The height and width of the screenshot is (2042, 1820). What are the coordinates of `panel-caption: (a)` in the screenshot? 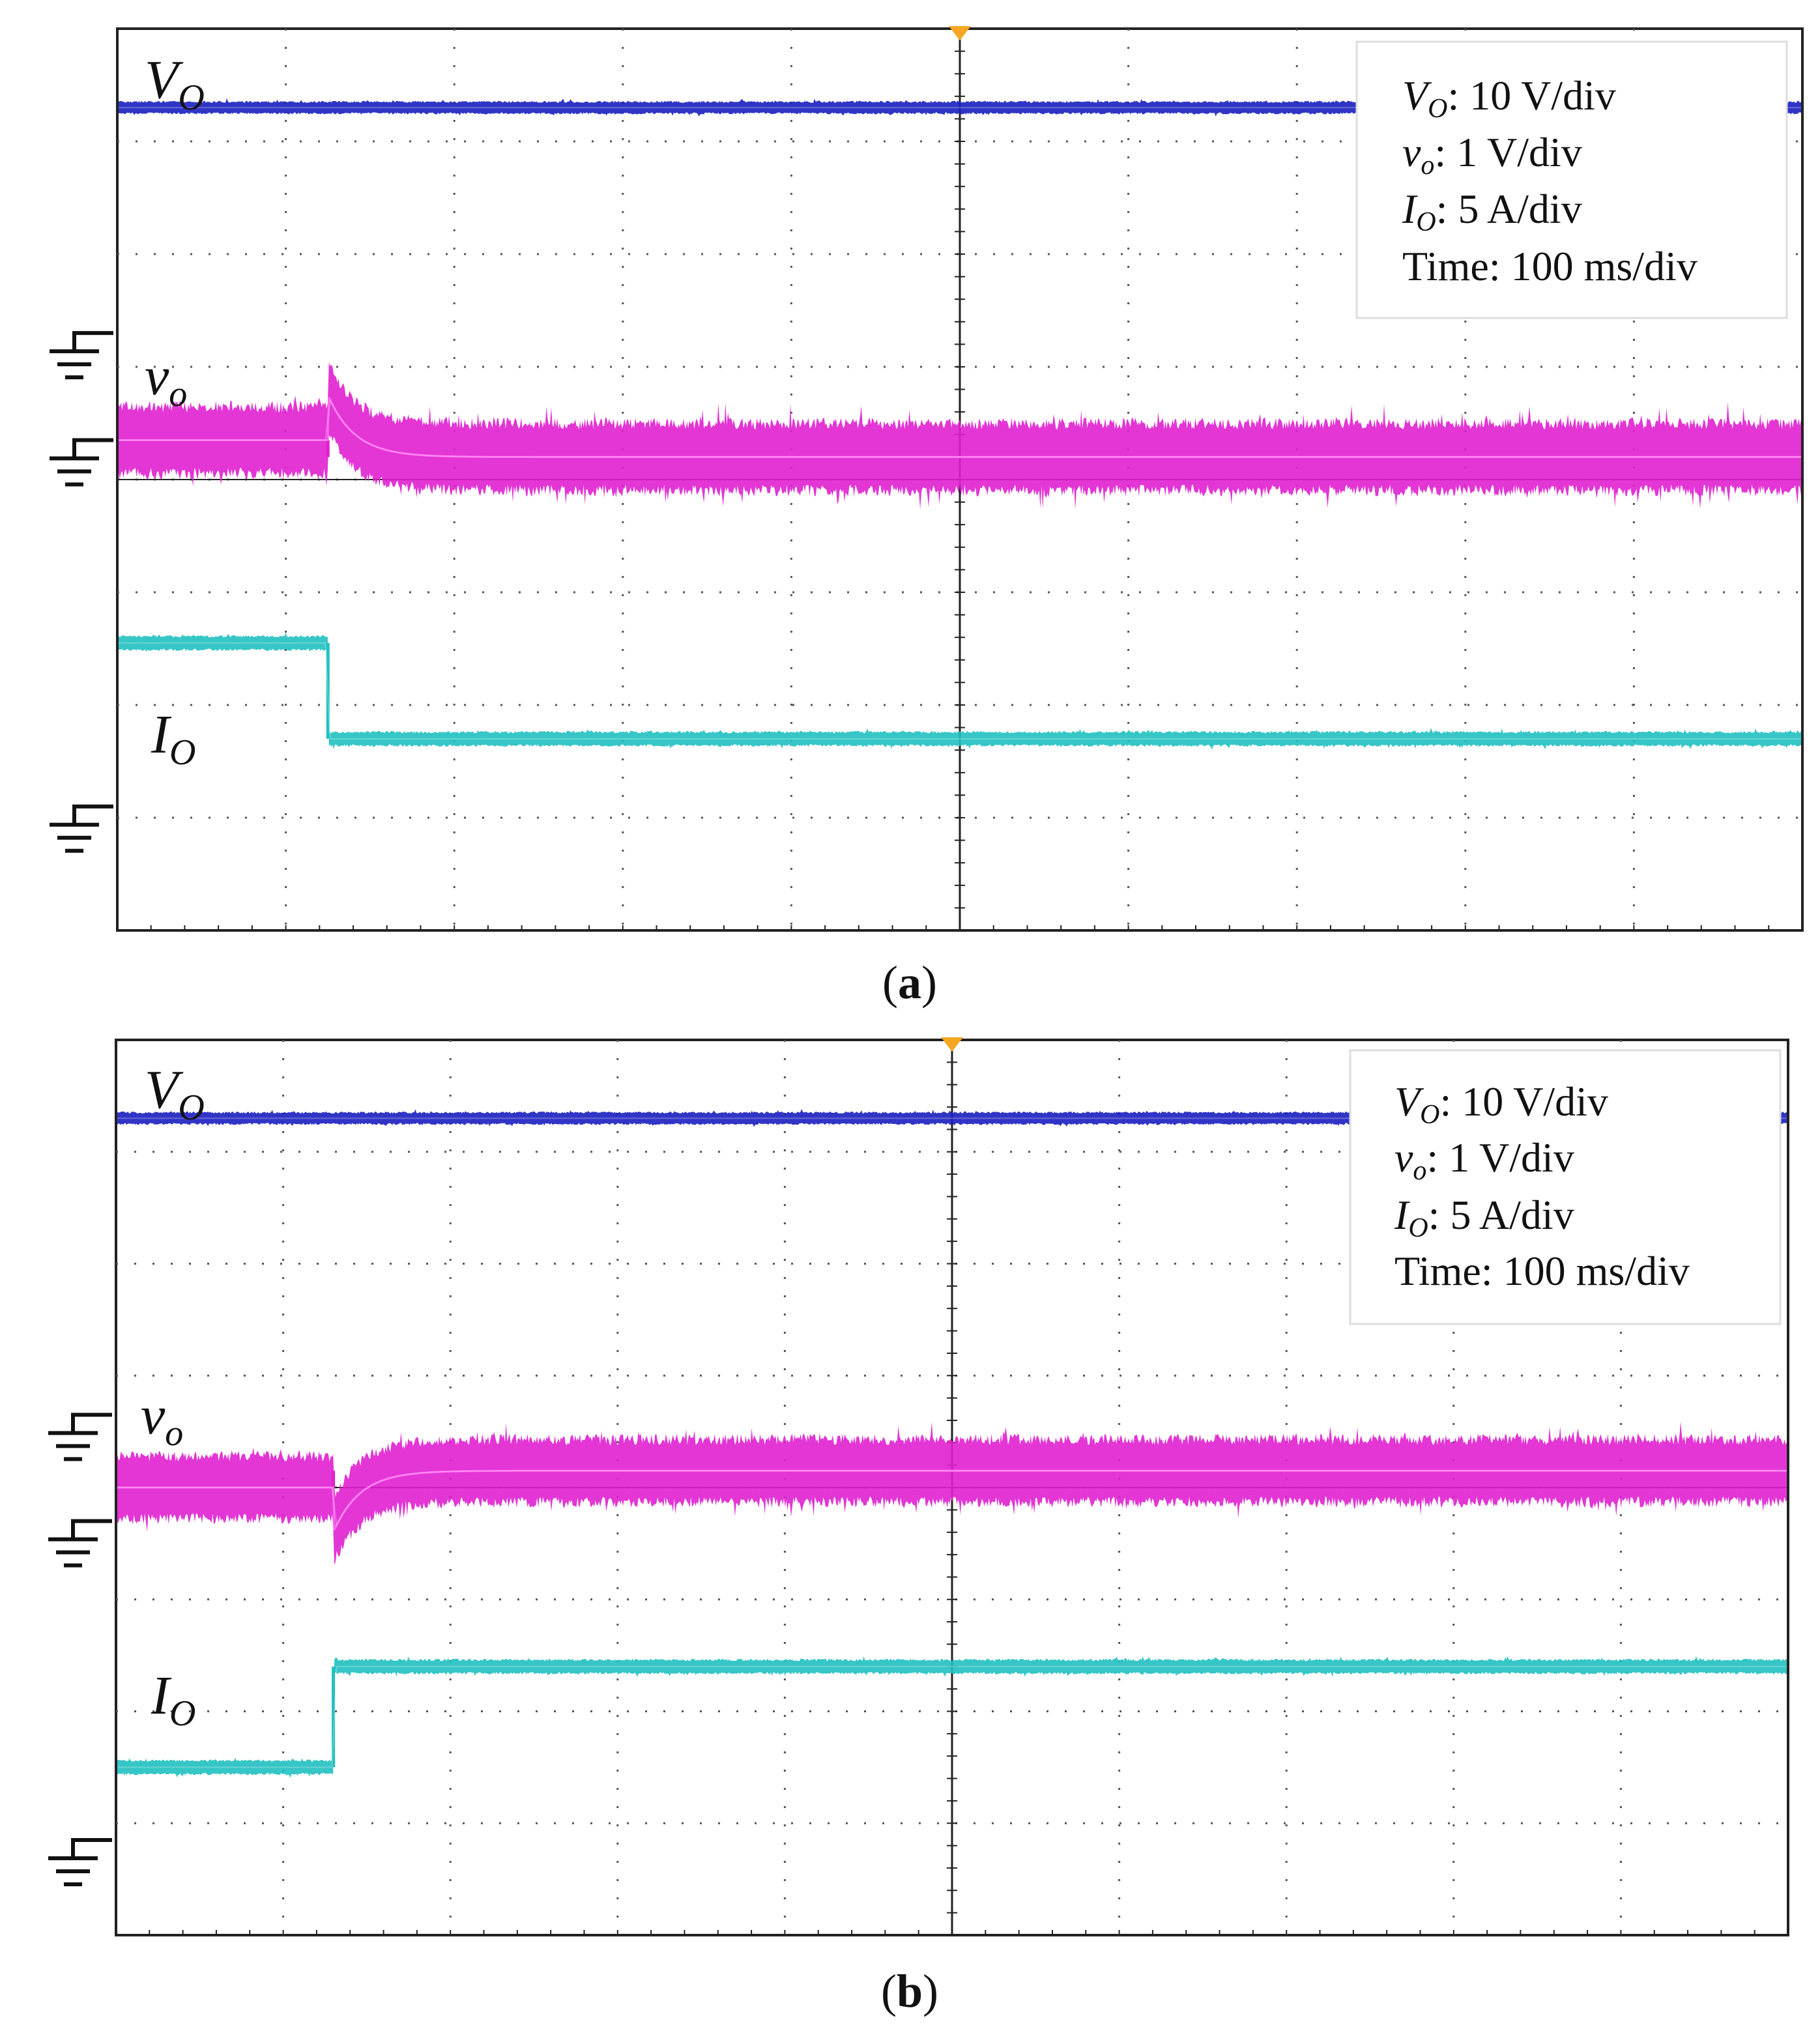 It's located at (909, 982).